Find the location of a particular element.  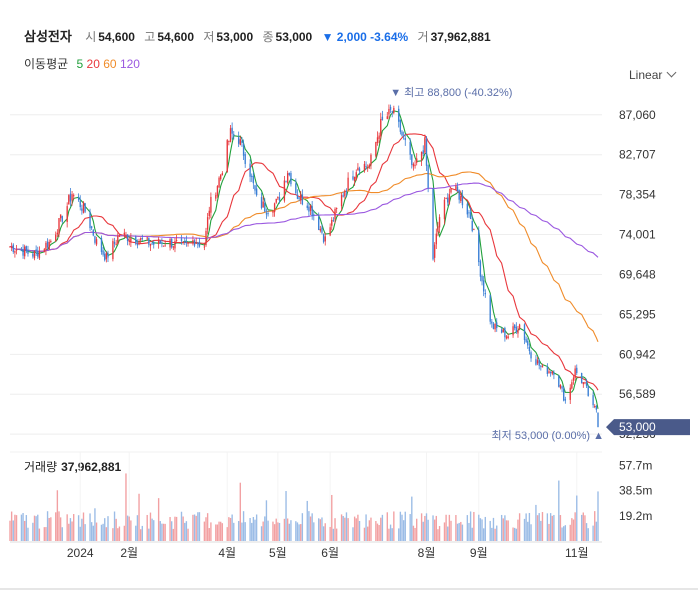

scale-dropdown: Linear is located at coordinates (653, 74).